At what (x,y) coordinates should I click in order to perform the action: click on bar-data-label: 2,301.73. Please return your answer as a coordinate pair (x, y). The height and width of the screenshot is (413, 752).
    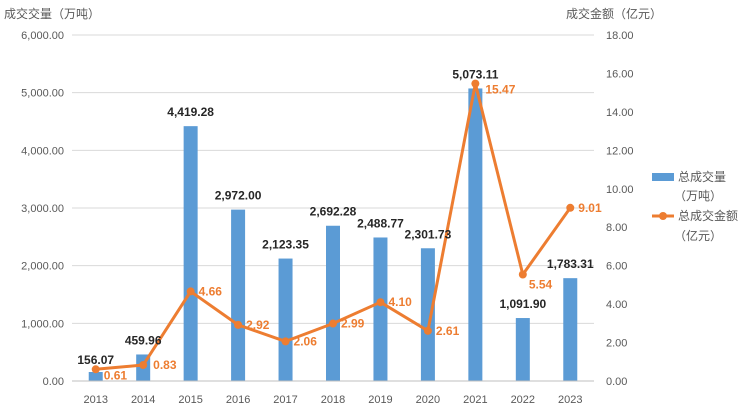
    Looking at the image, I should click on (428, 234).